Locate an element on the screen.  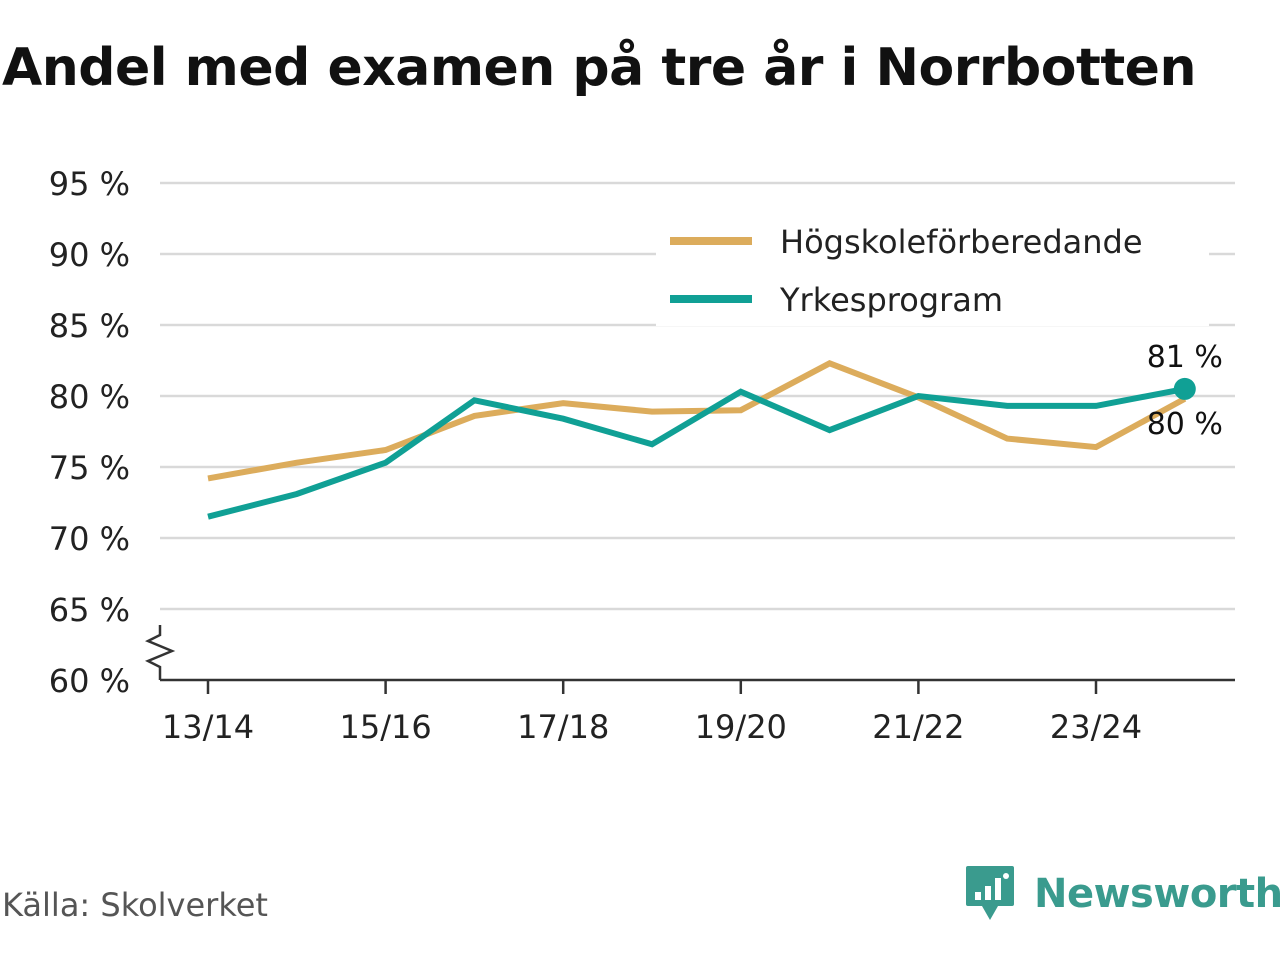
series-line-hogskole is located at coordinates (697, 421).